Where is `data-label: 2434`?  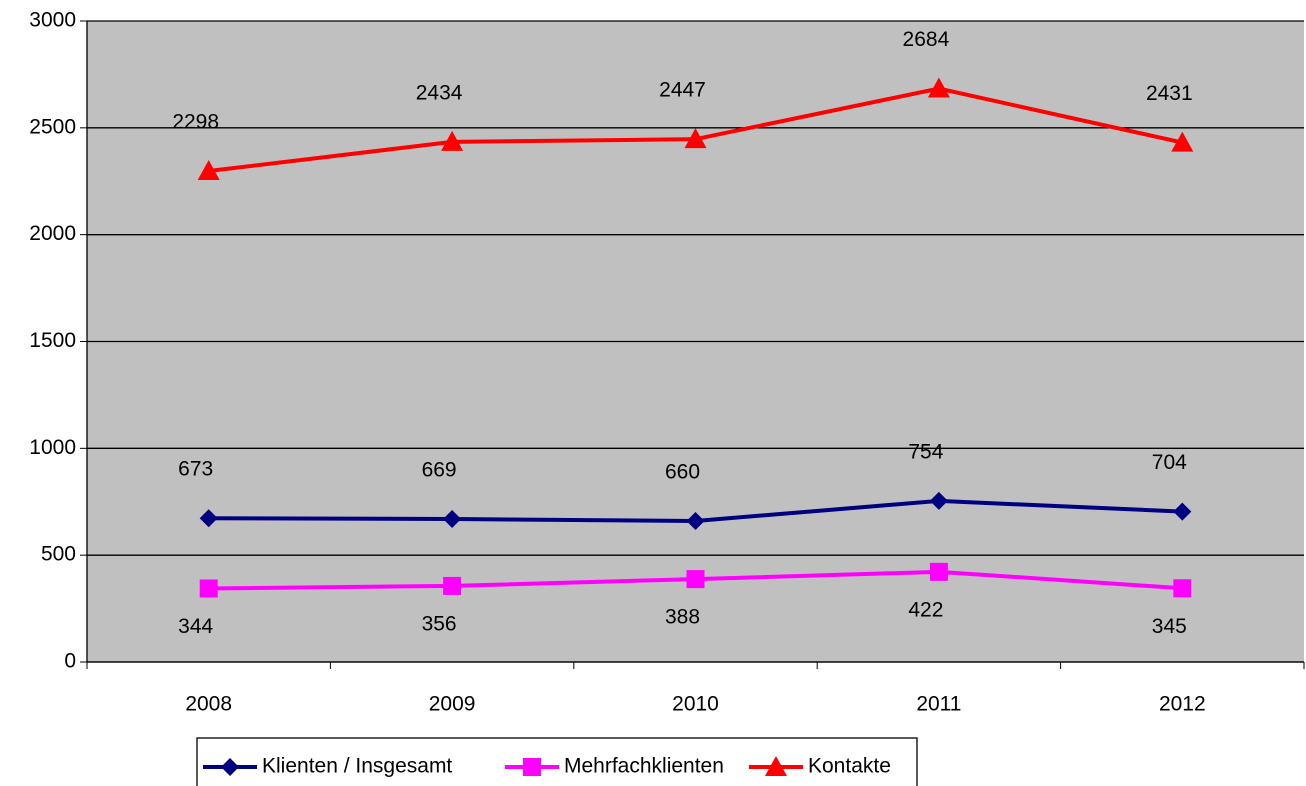
data-label: 2434 is located at coordinates (439, 92).